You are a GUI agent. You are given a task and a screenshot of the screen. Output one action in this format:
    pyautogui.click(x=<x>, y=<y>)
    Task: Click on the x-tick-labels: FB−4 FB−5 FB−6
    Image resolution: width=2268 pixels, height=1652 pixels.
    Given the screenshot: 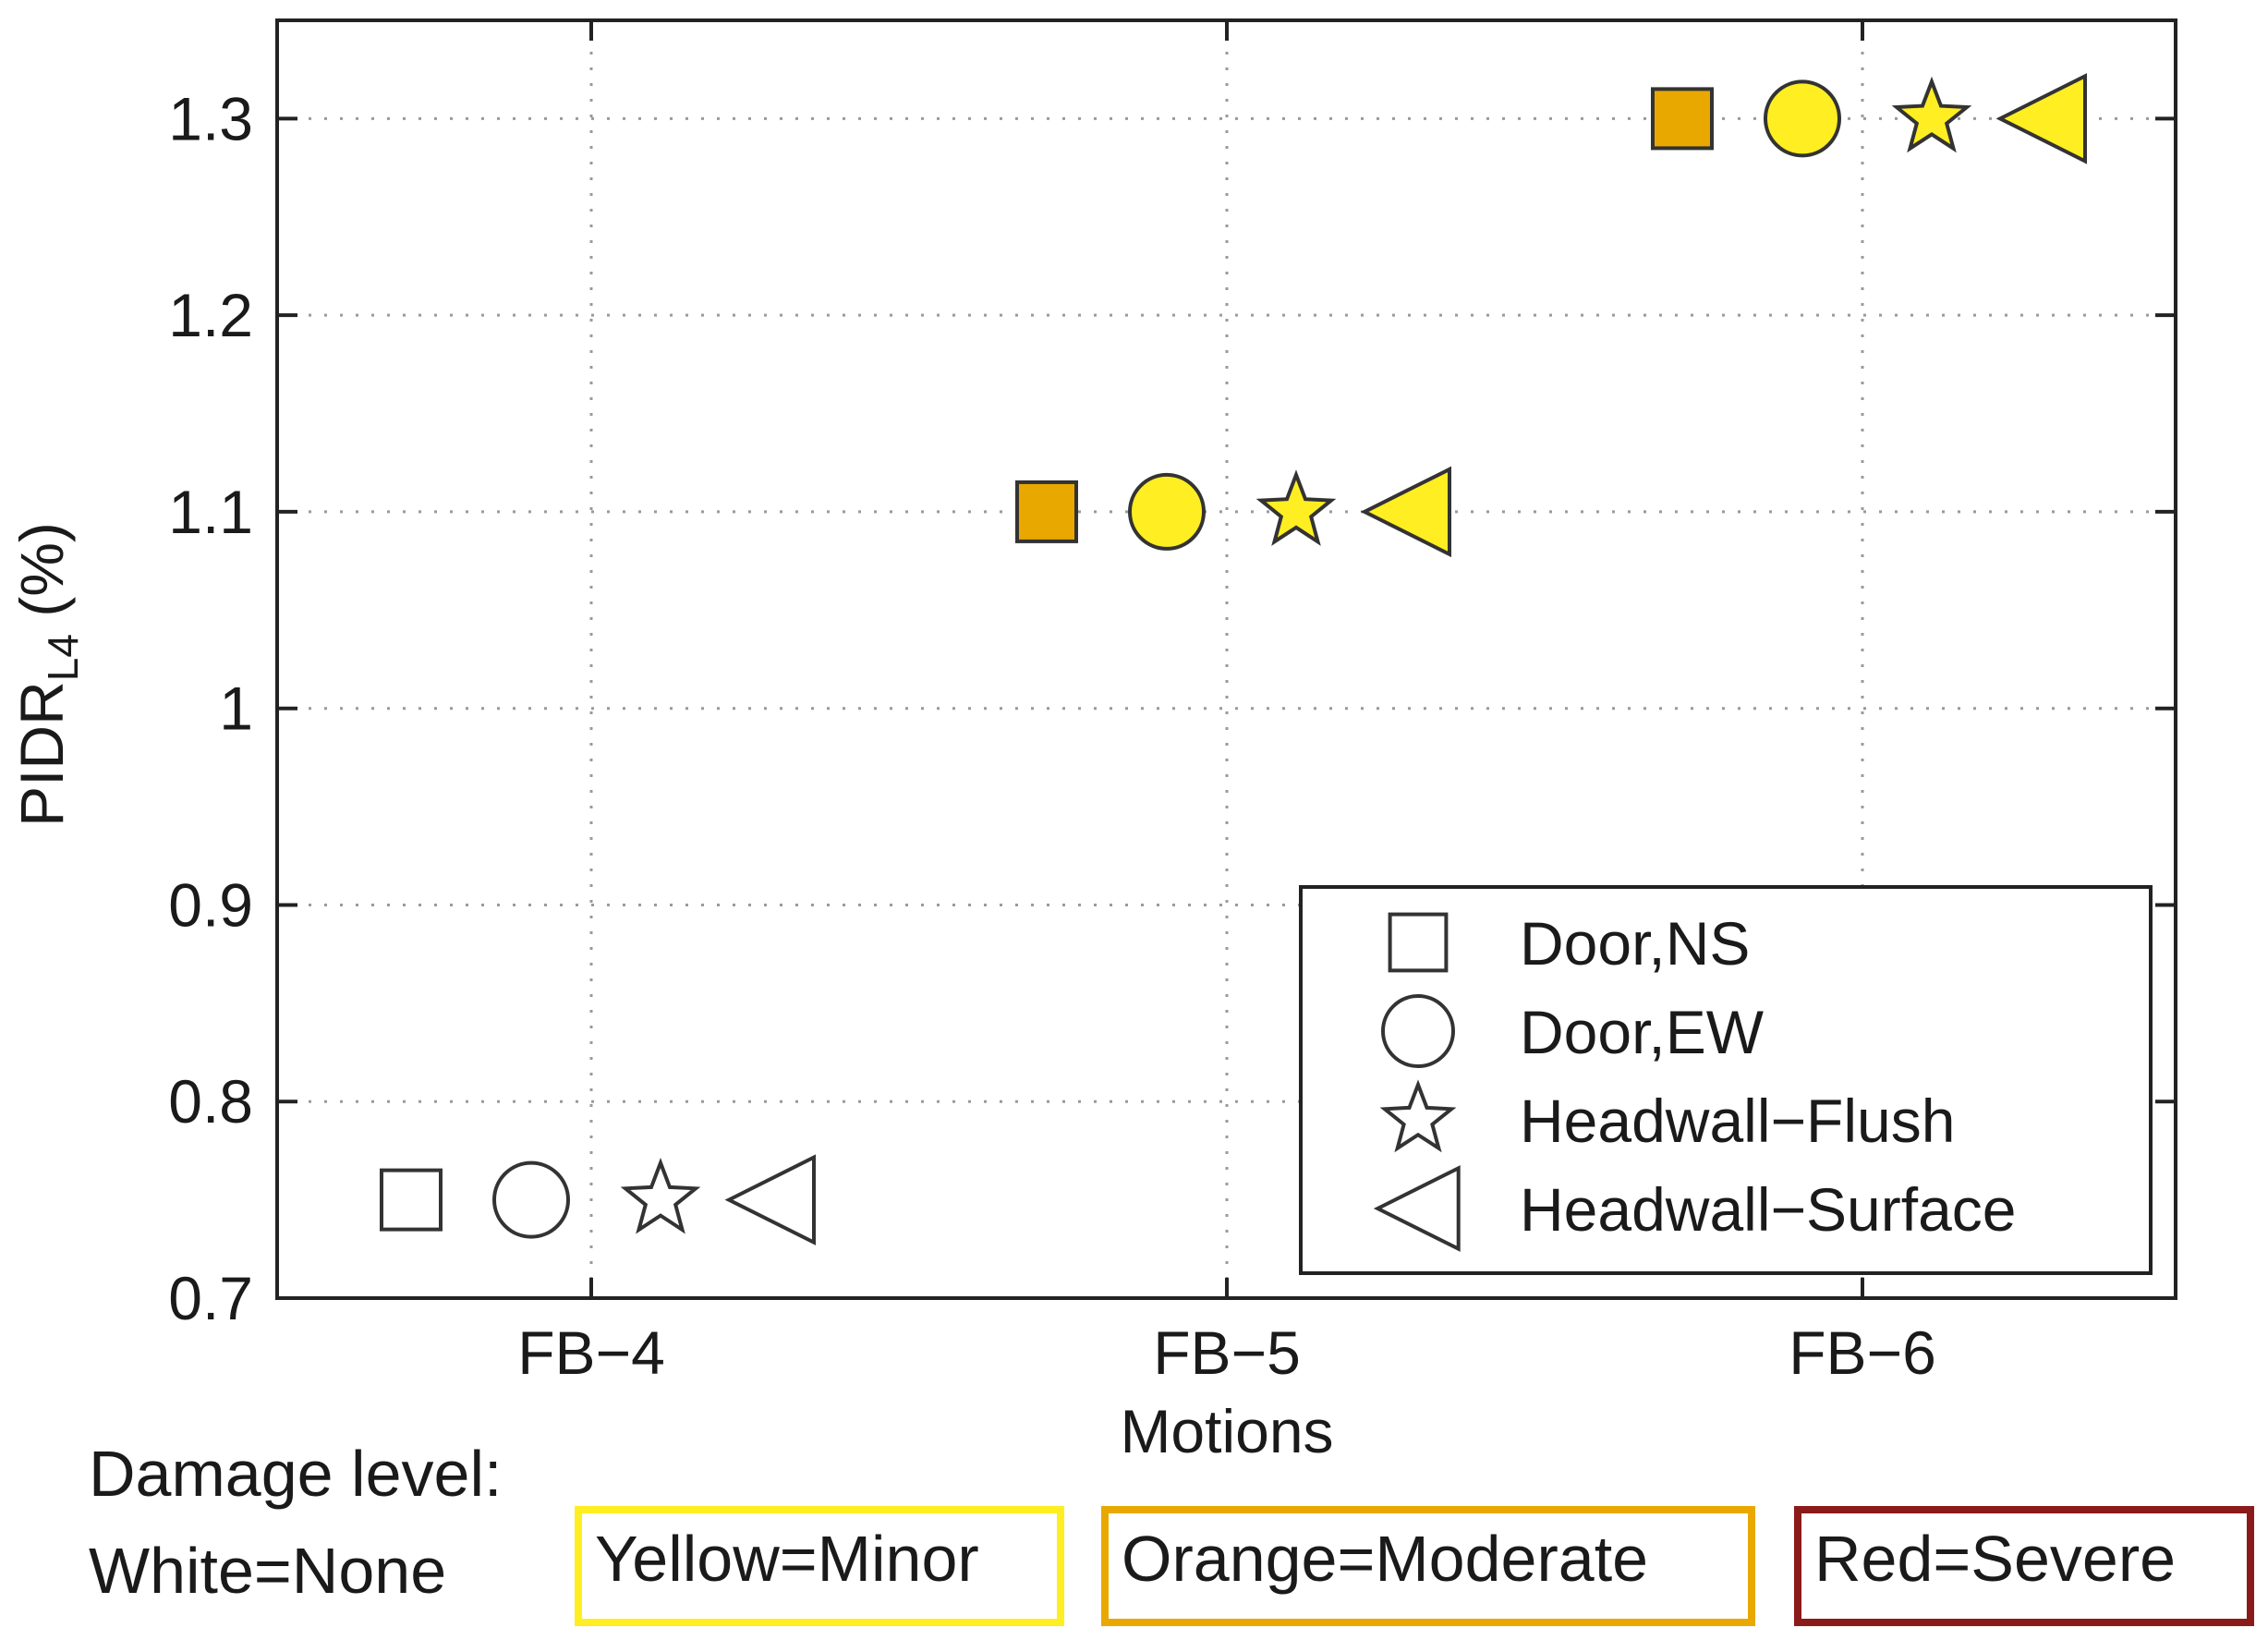 What is the action you would take?
    pyautogui.click(x=1226, y=1352)
    